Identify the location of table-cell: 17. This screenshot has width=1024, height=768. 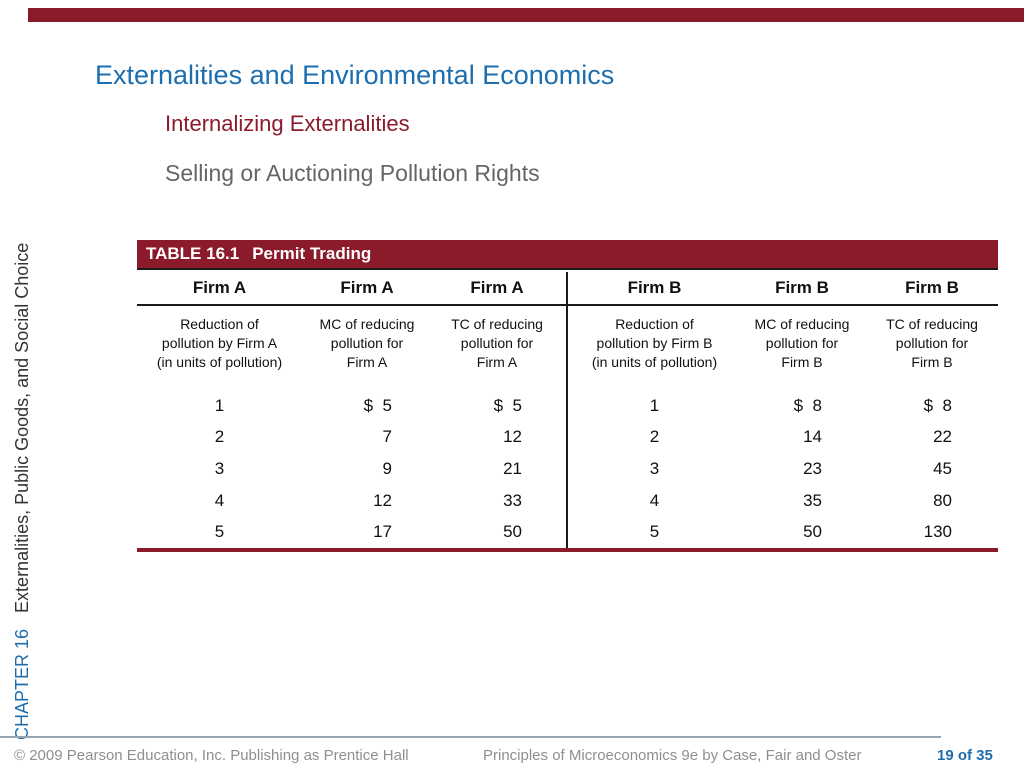
(382, 532).